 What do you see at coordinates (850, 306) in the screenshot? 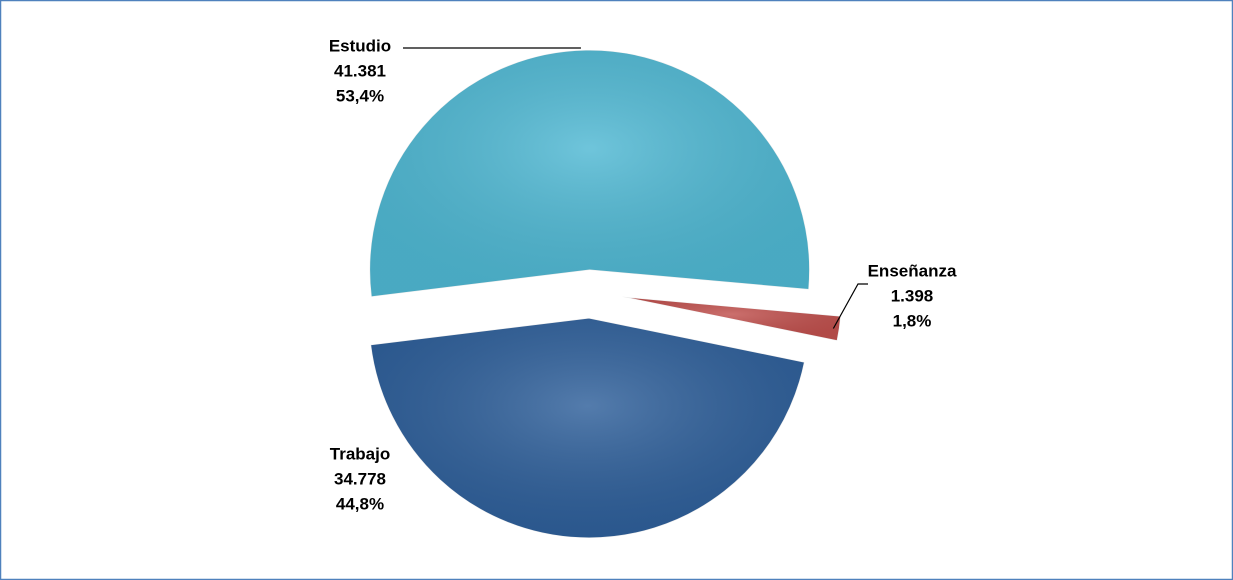
I see `leader-line` at bounding box center [850, 306].